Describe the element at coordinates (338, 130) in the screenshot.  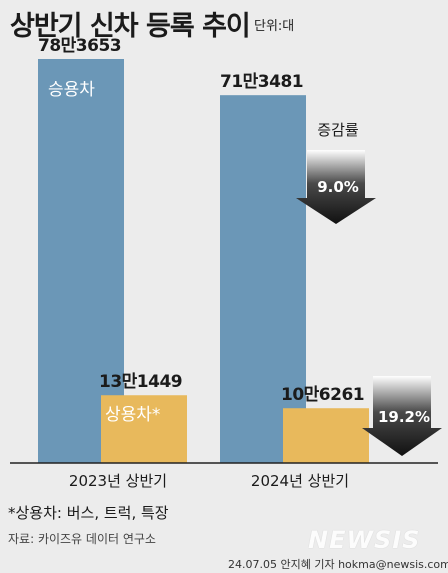
I see `change-rate-label: 증감률` at that location.